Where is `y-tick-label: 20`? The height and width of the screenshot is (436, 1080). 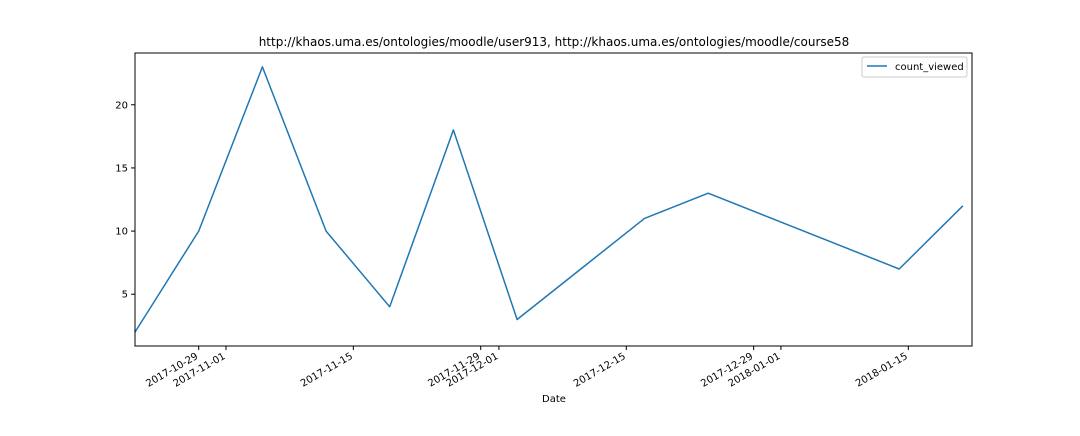
y-tick-label: 20 is located at coordinates (121, 105).